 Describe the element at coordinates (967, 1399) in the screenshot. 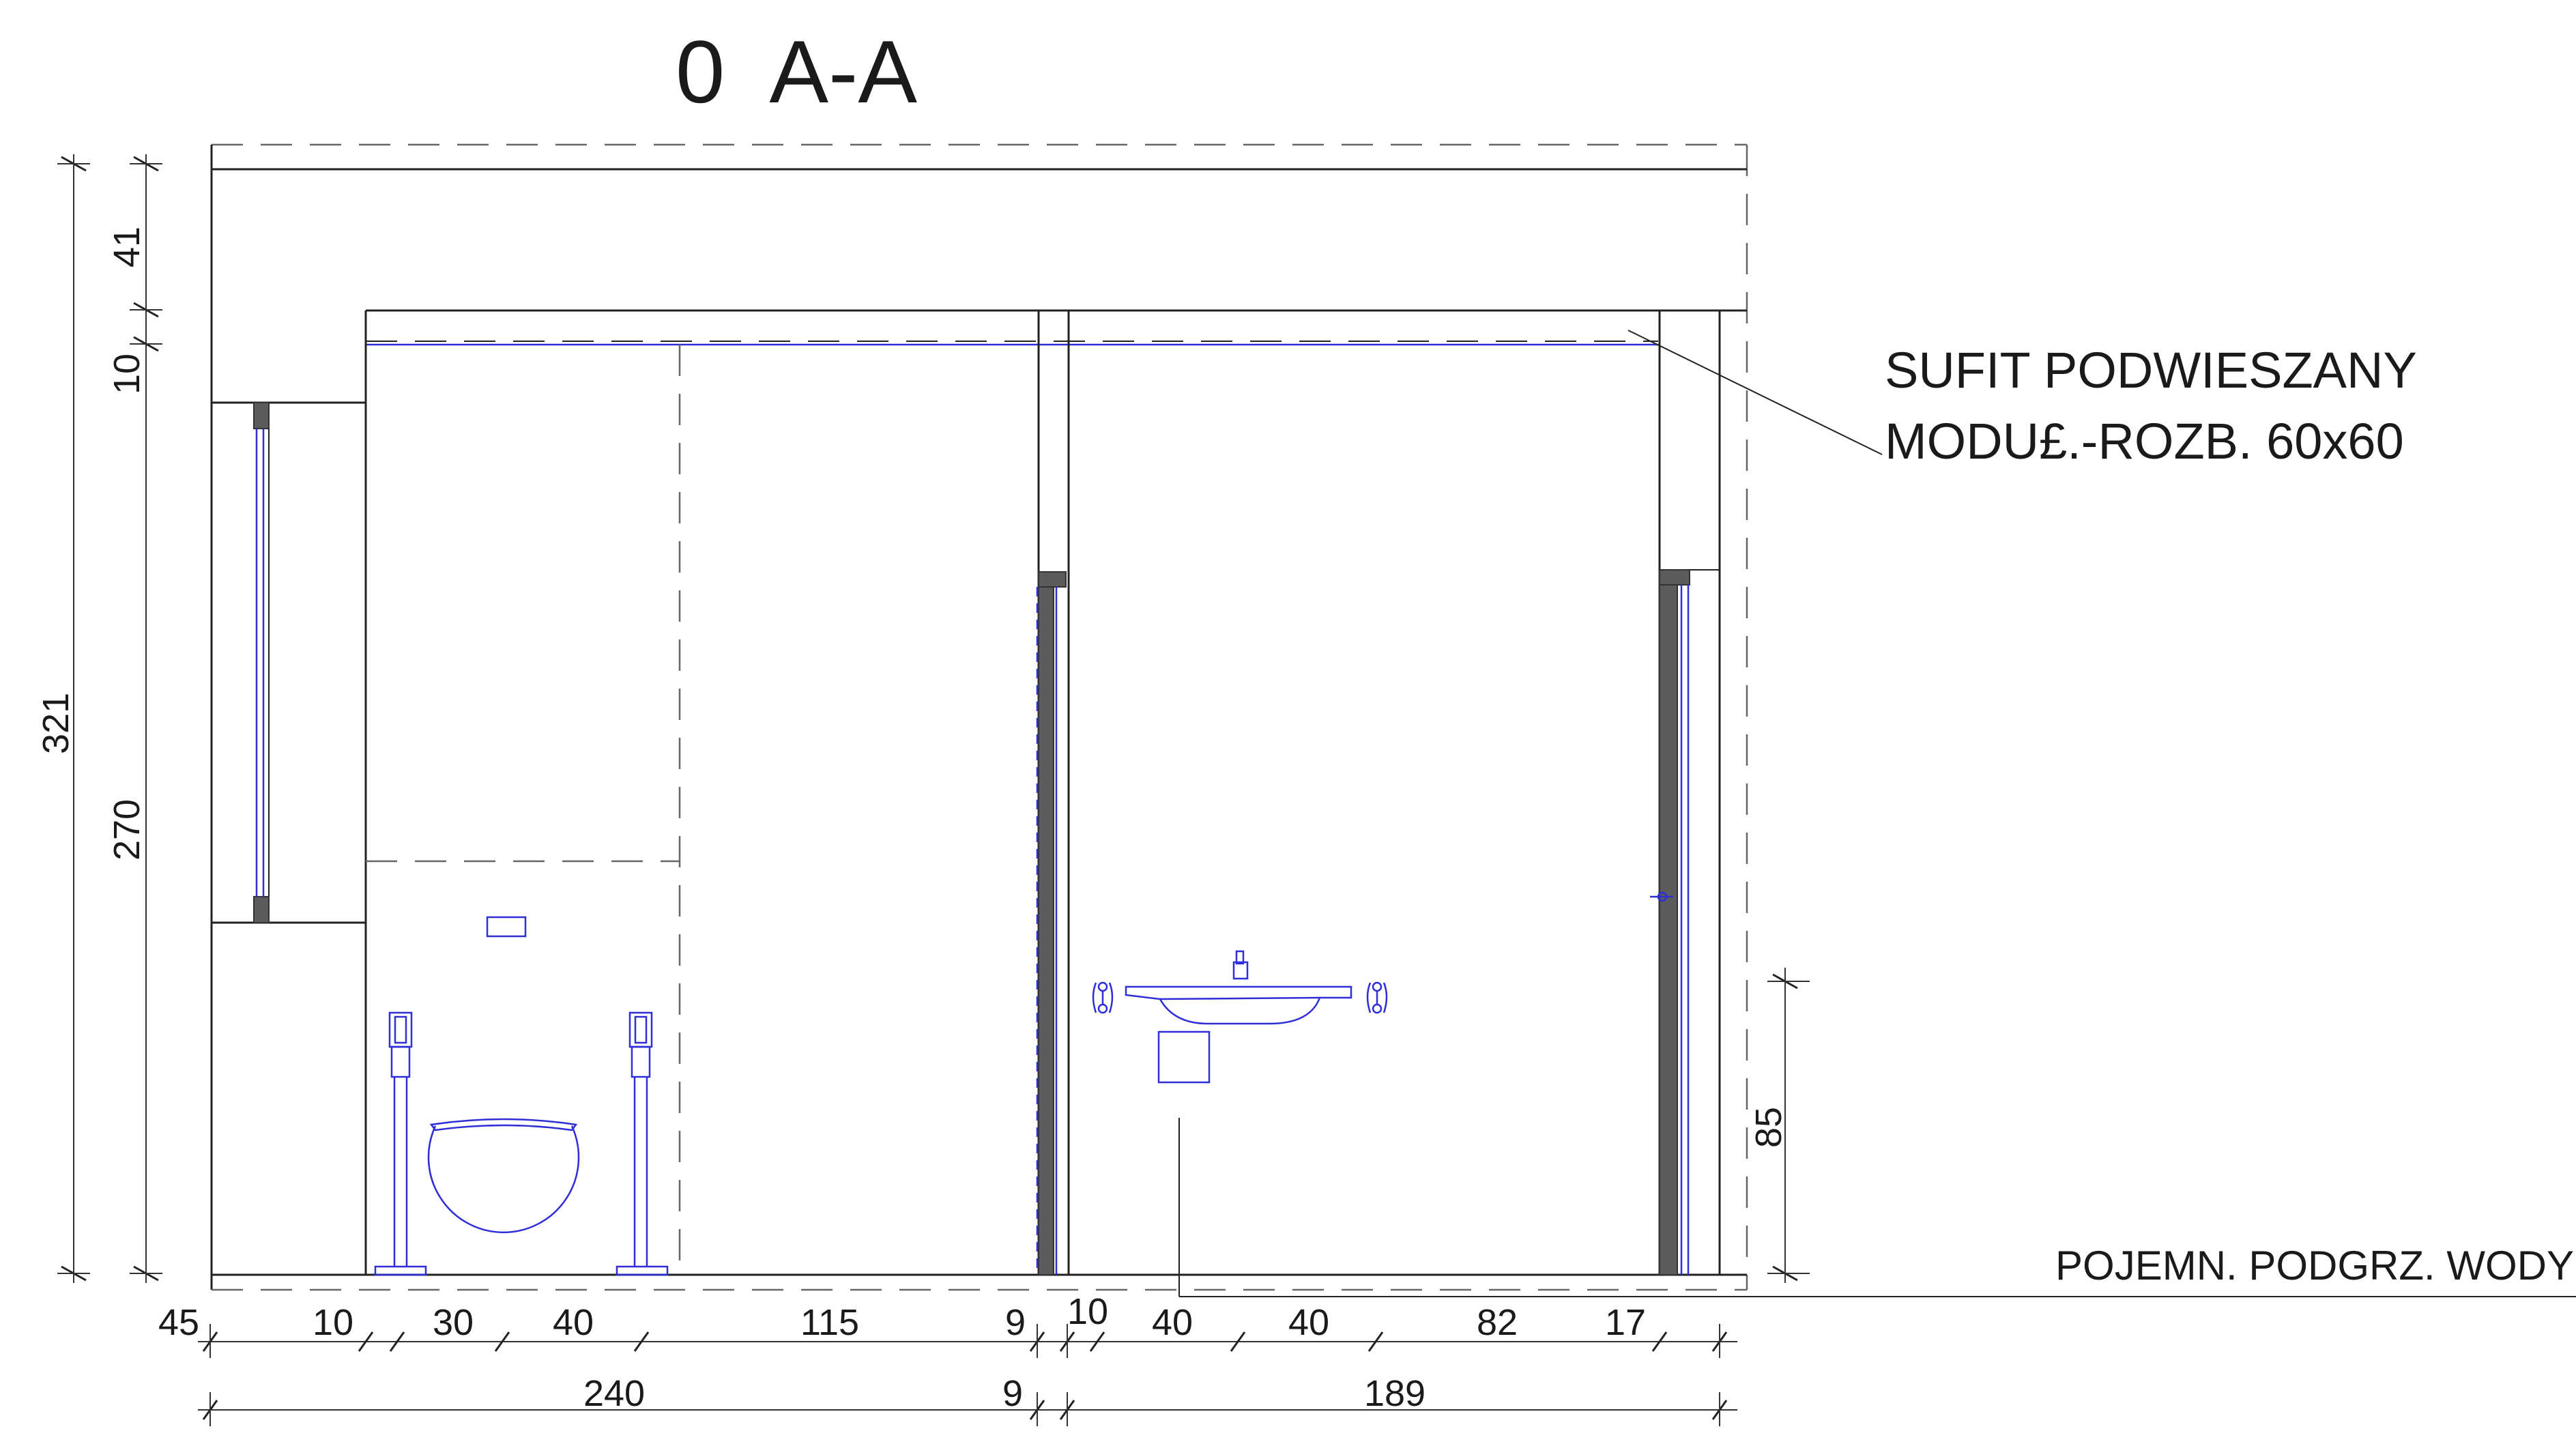

I see `dim-horizontal-row2: 240 9 189` at that location.